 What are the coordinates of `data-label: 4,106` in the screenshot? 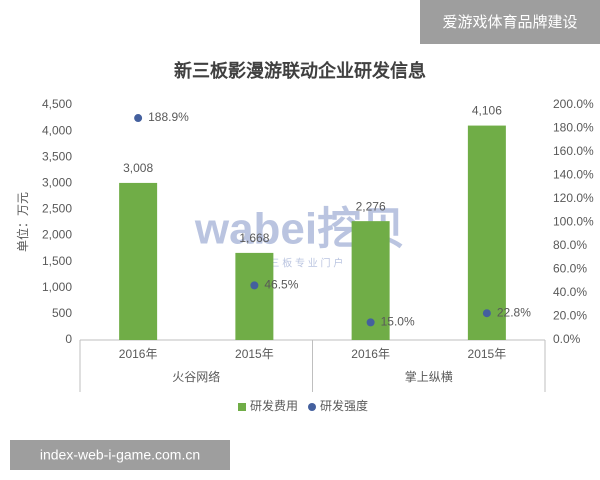 It's located at (487, 111).